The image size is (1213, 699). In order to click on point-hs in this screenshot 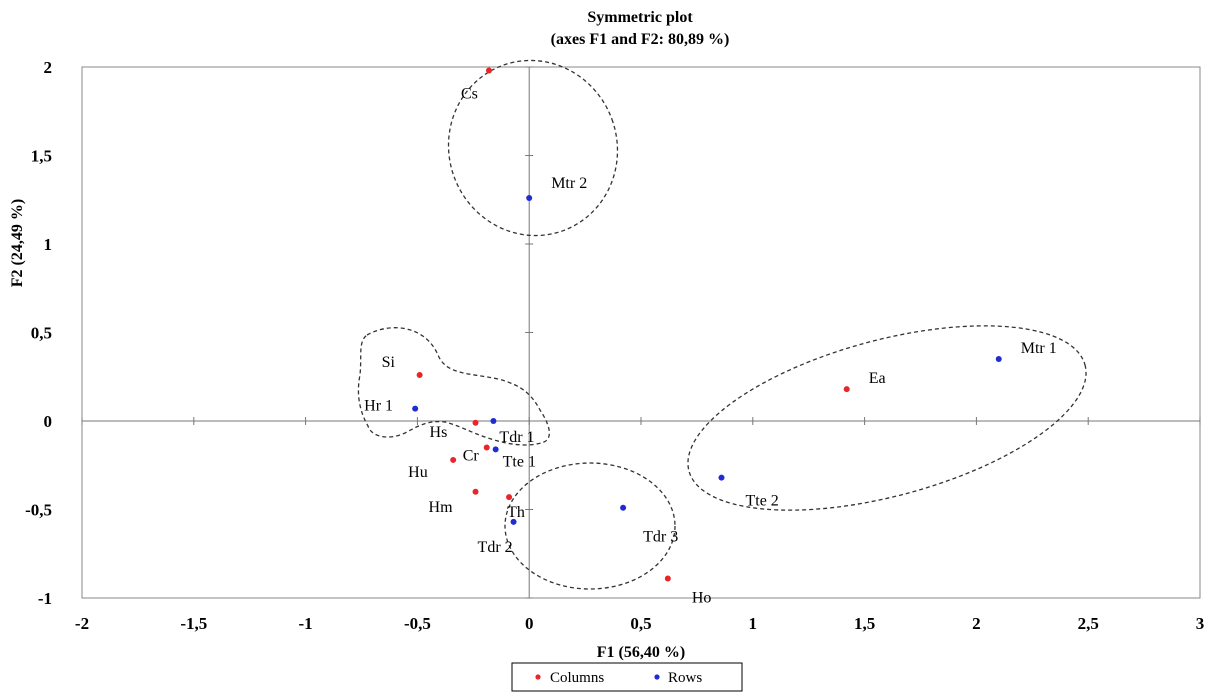, I will do `click(475, 422)`.